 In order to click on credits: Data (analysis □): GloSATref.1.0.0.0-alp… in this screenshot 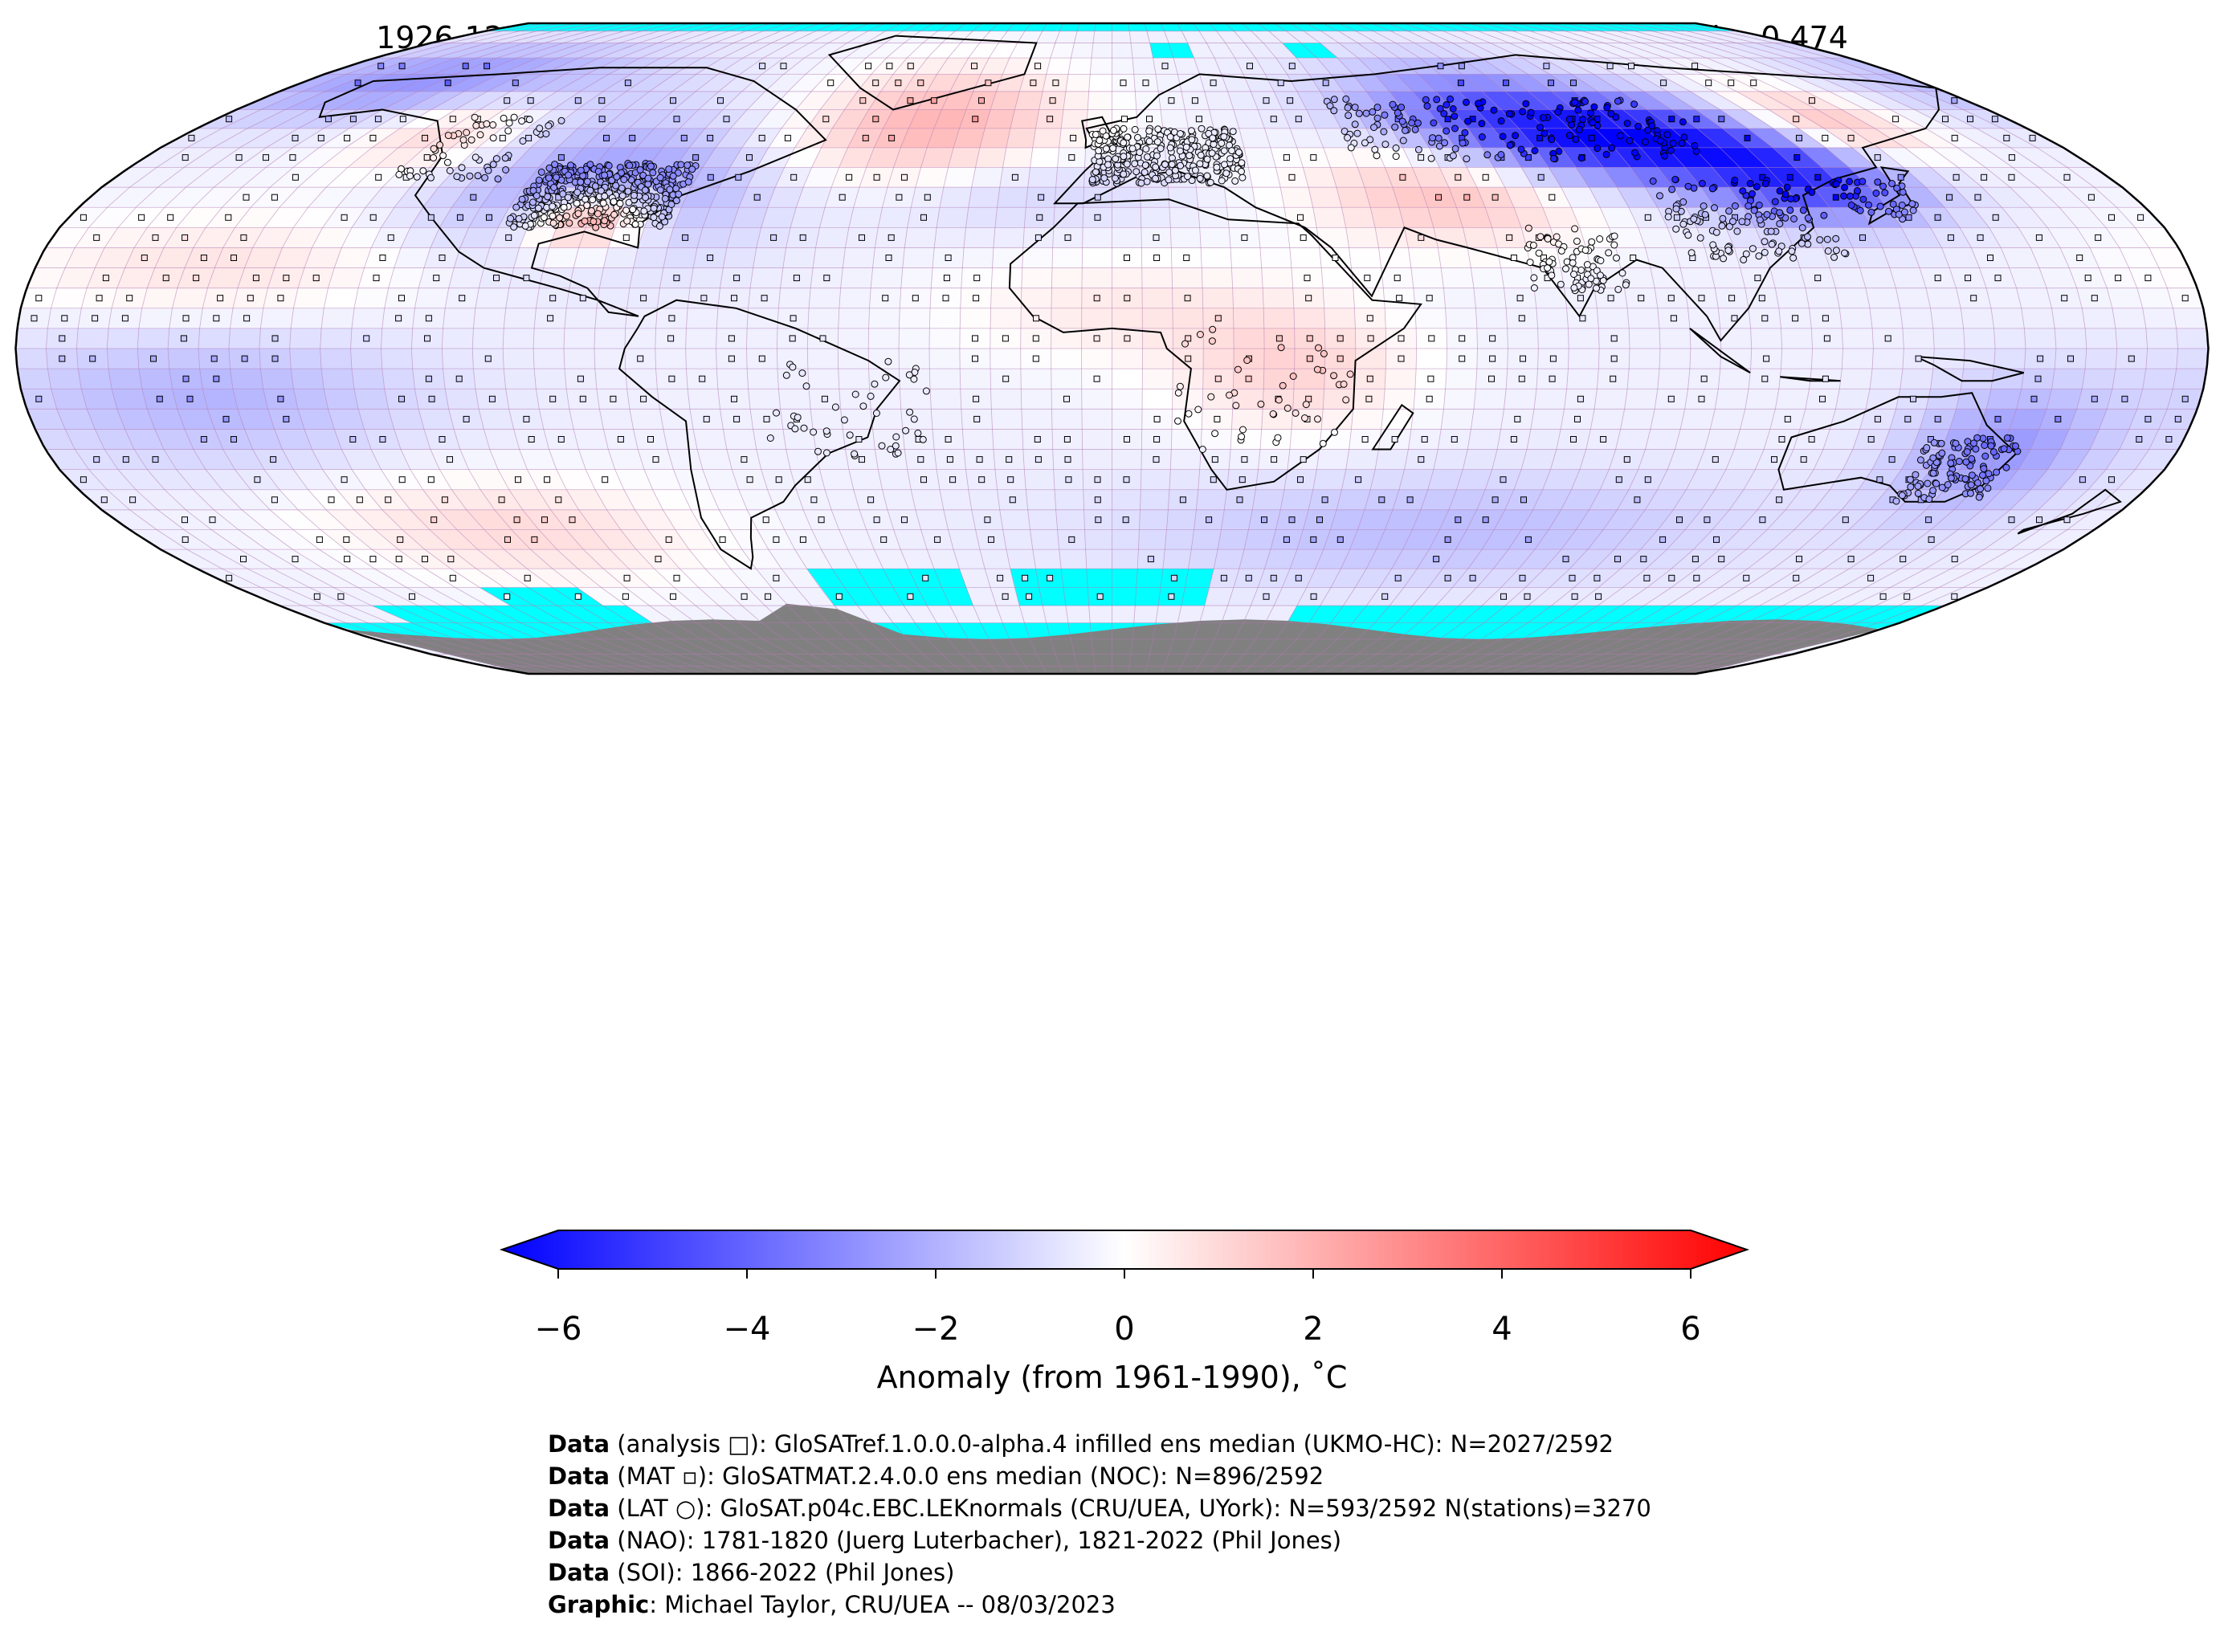, I will do `click(1099, 1524)`.